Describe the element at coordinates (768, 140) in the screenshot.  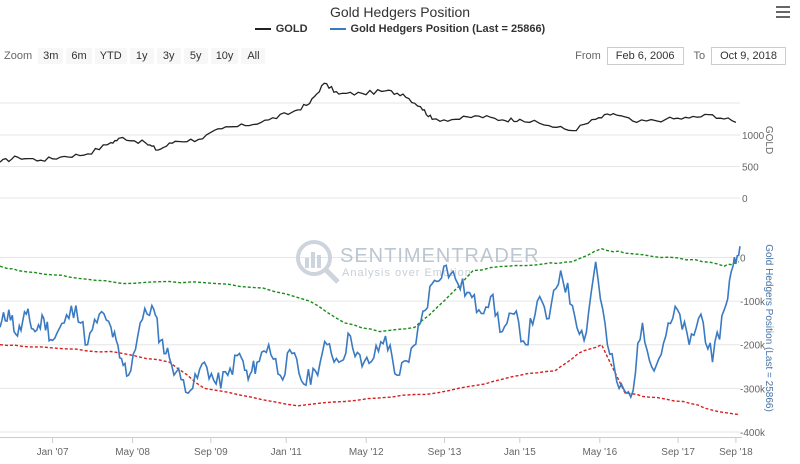
I see `gold-axis-title: GOLD` at that location.